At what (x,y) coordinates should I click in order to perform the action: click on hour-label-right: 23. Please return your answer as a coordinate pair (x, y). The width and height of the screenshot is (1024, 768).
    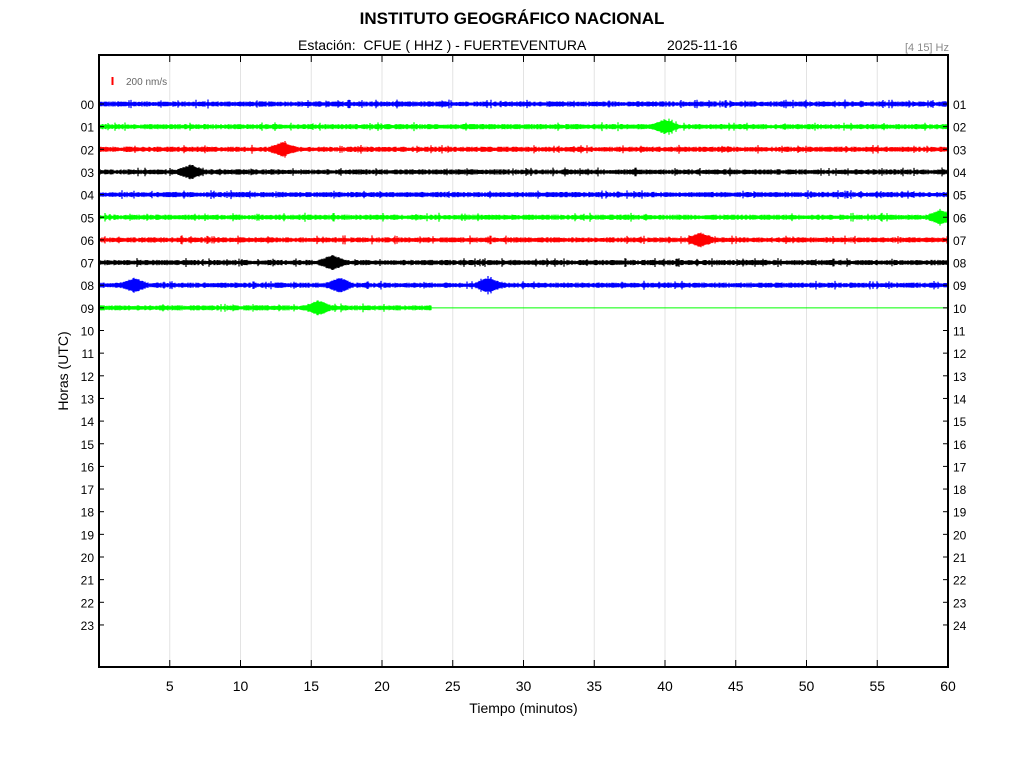
    Looking at the image, I should click on (960, 603).